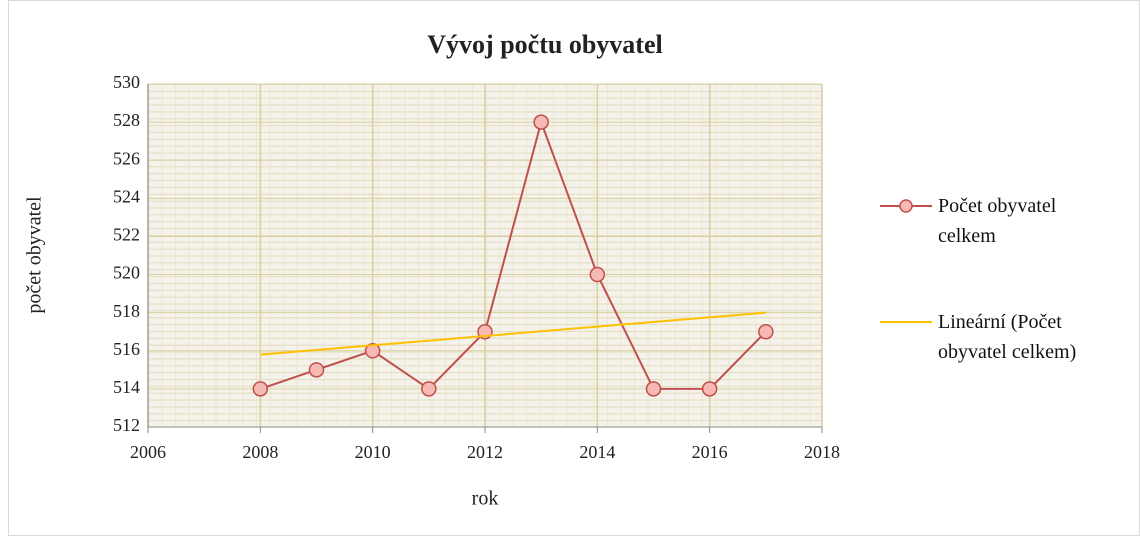  Describe the element at coordinates (822, 452) in the screenshot. I see `x-tick-label: 2018` at that location.